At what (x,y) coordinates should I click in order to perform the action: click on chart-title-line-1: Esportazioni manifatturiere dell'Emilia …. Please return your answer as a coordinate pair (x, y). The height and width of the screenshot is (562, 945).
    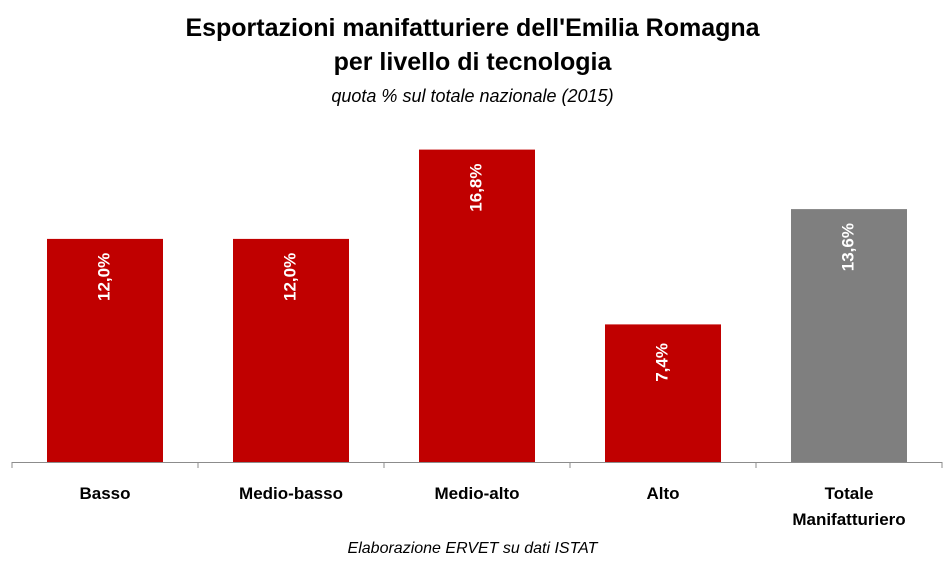
    Looking at the image, I should click on (472, 28).